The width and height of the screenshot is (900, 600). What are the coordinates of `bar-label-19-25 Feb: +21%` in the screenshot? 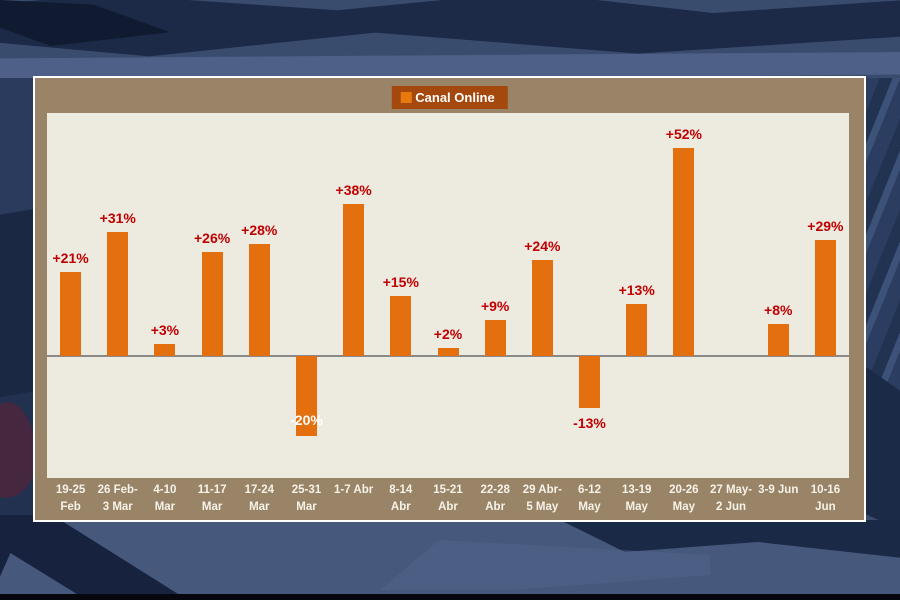 It's located at (70, 258).